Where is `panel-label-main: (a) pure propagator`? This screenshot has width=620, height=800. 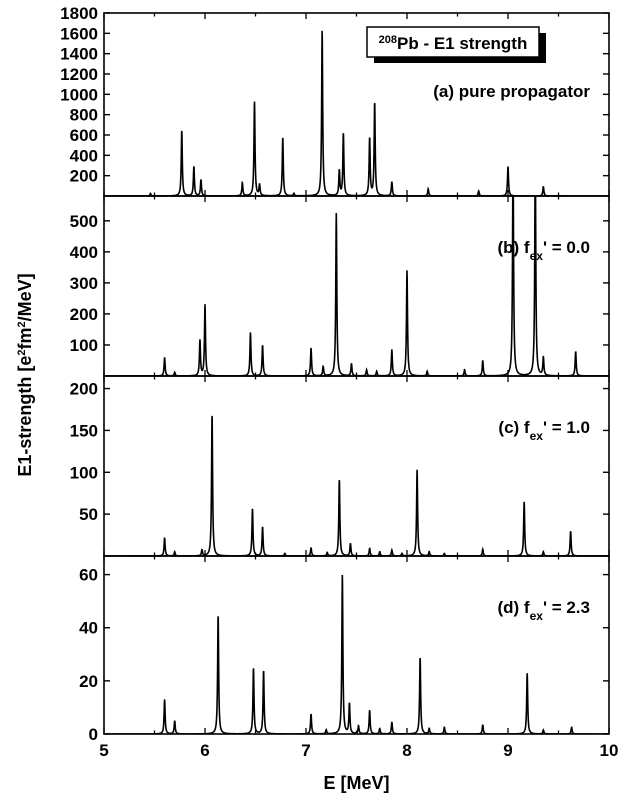
panel-label-main: (a) pure propagator is located at coordinates (511, 91).